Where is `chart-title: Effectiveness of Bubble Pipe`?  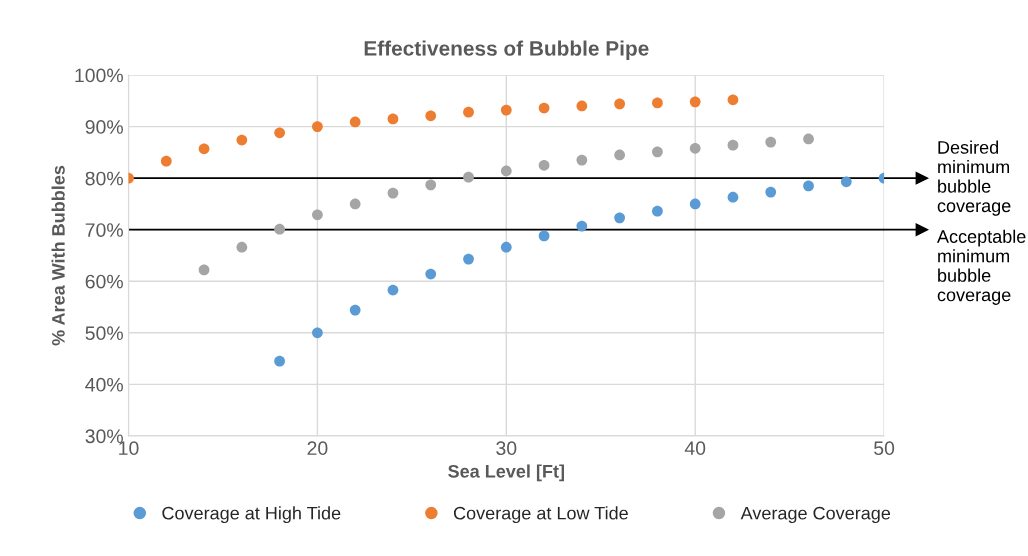
chart-title: Effectiveness of Bubble Pipe is located at coordinates (506, 50).